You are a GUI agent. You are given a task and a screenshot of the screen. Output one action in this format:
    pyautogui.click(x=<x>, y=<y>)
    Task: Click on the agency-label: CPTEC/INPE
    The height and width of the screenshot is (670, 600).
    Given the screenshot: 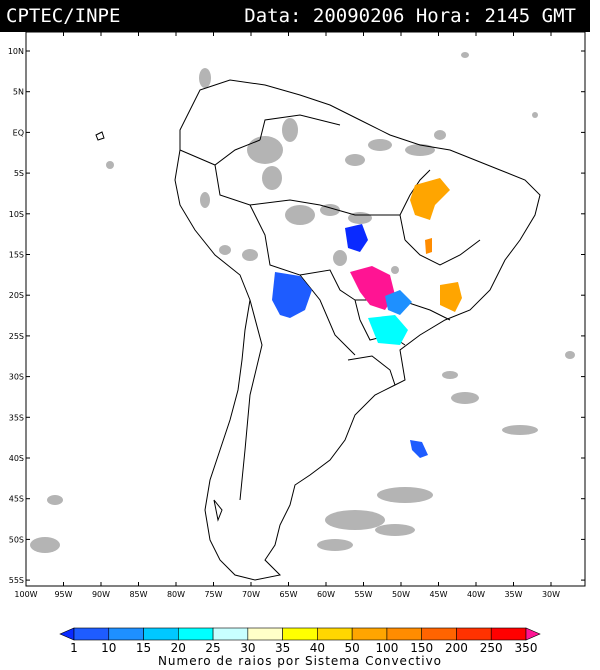 What is the action you would take?
    pyautogui.click(x=63, y=16)
    